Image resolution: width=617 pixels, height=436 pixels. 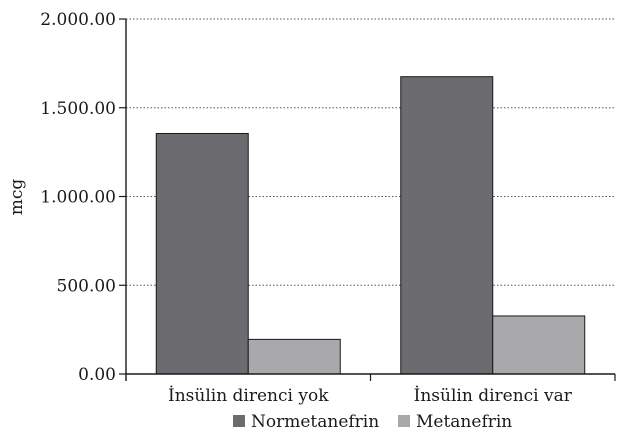 I want to click on y-tick-label: 1.000.00, so click(x=78, y=198).